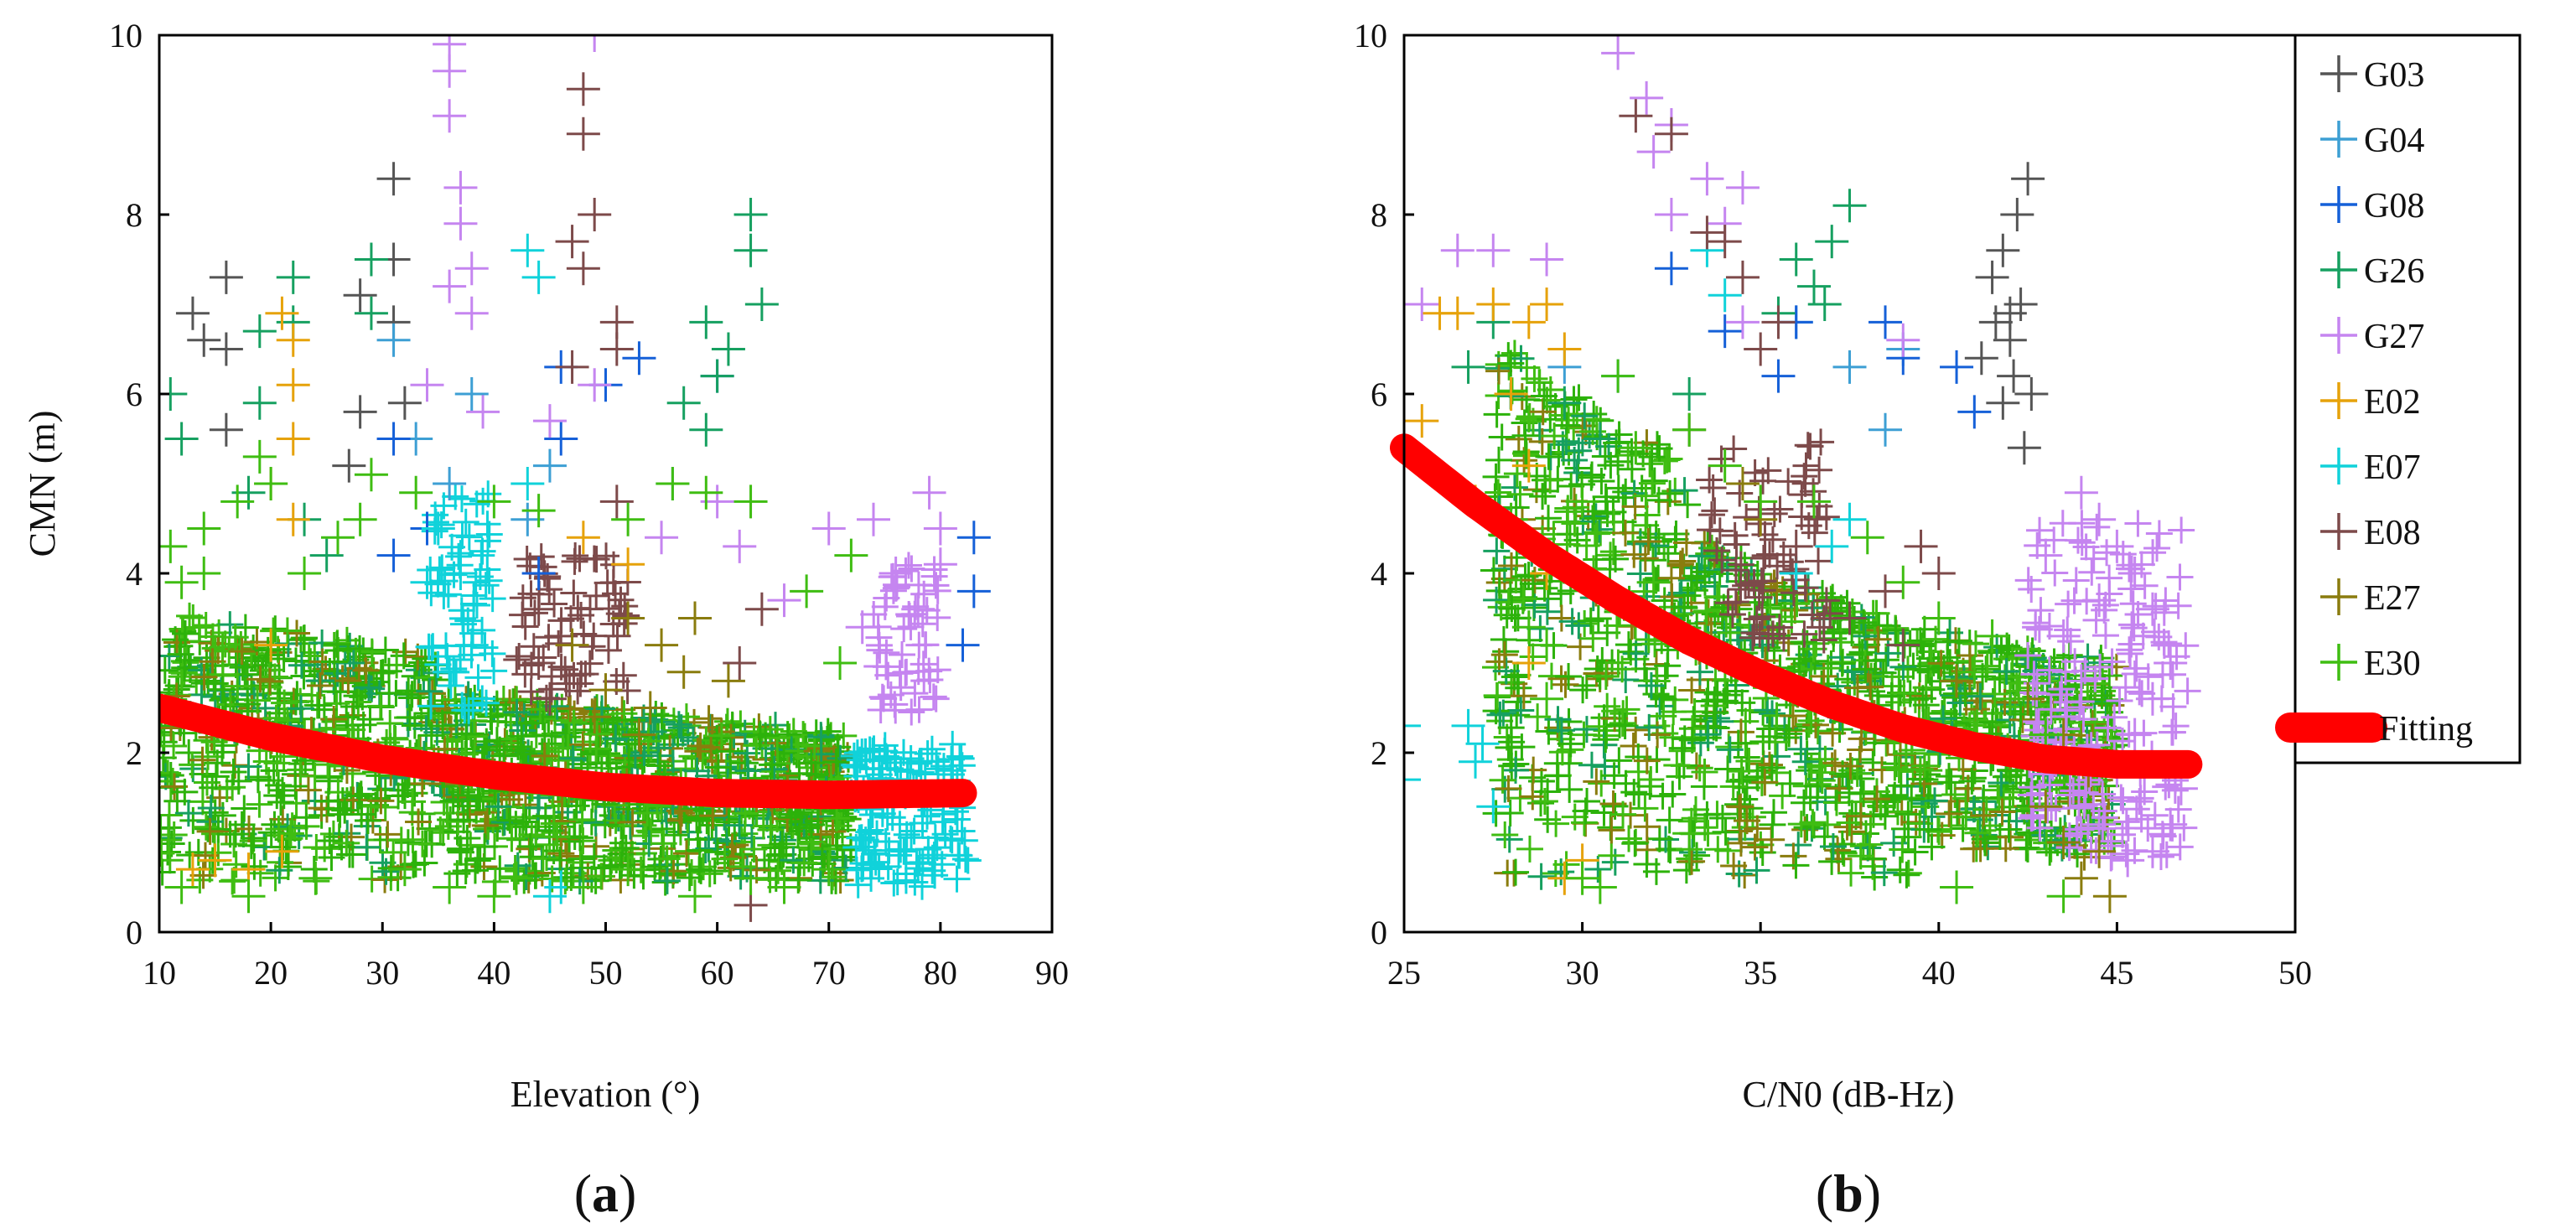 The width and height of the screenshot is (2576, 1228). I want to click on x-tick-label: 40, so click(494, 973).